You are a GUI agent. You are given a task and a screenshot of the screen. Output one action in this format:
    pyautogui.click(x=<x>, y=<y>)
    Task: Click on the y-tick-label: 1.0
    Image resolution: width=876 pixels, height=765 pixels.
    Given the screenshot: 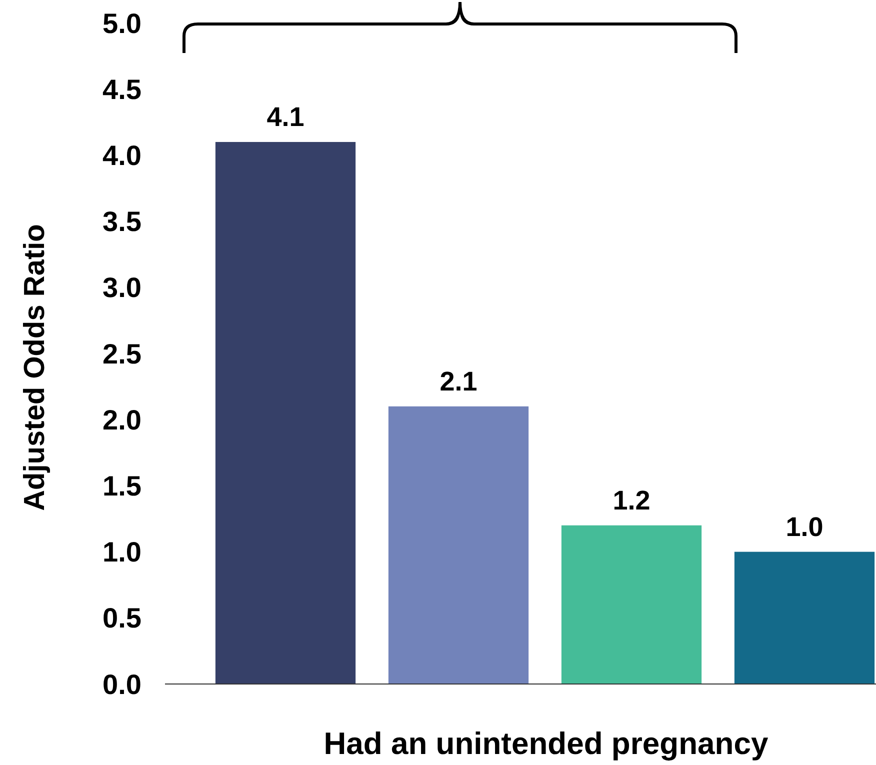 What is the action you would take?
    pyautogui.click(x=122, y=552)
    